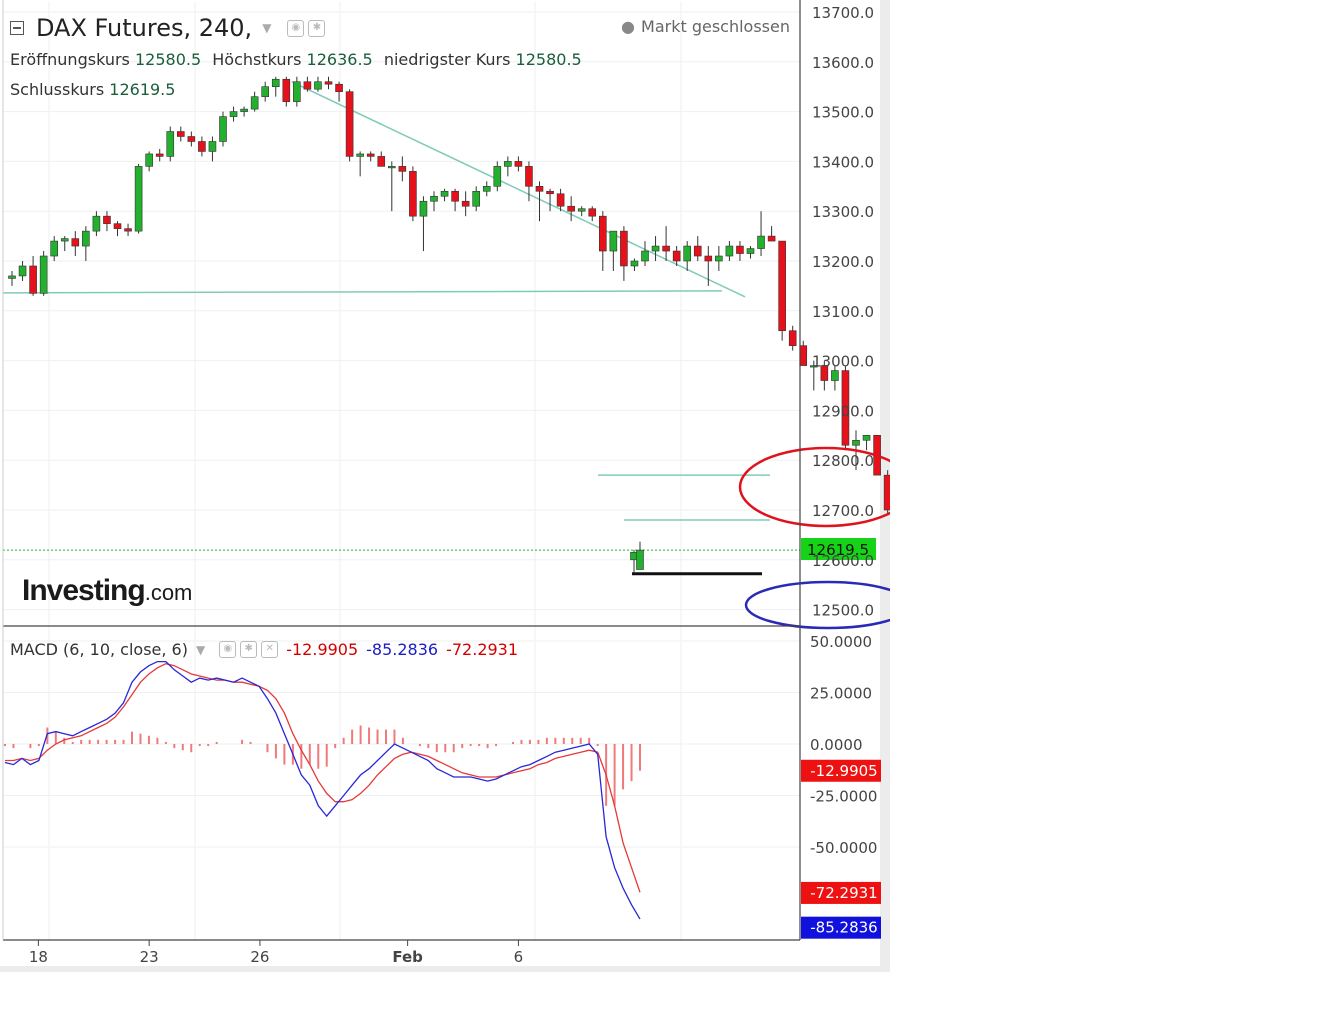  What do you see at coordinates (482, 649) in the screenshot?
I see `macd-signal-value: -72.2931` at bounding box center [482, 649].